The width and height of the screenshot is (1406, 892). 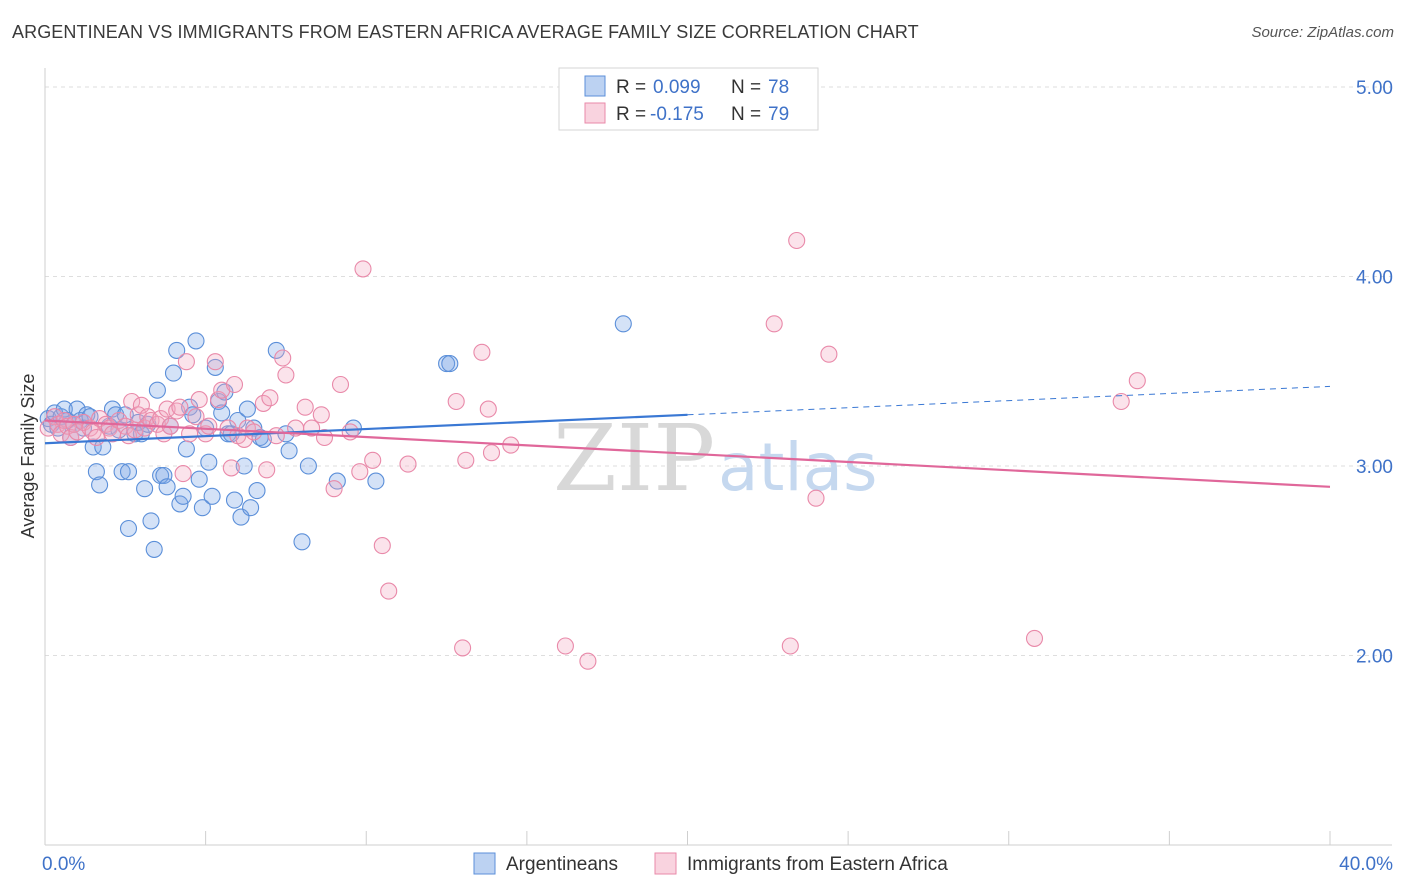 What do you see at coordinates (595, 86) in the screenshot?
I see `stats-swatch-argentineans` at bounding box center [595, 86].